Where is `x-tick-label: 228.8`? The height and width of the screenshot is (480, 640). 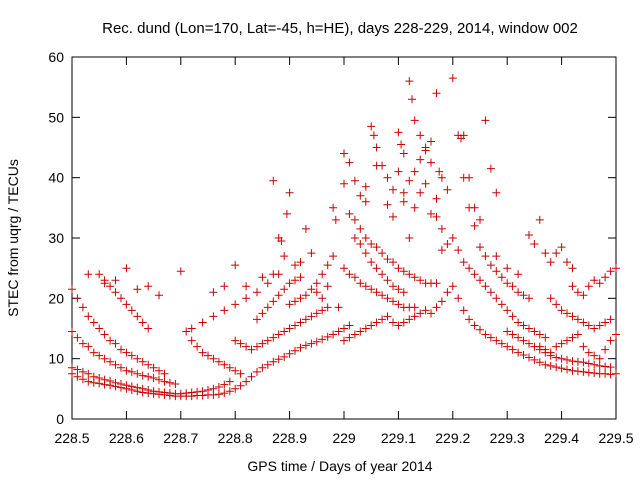
x-tick-label: 228.8 is located at coordinates (235, 438).